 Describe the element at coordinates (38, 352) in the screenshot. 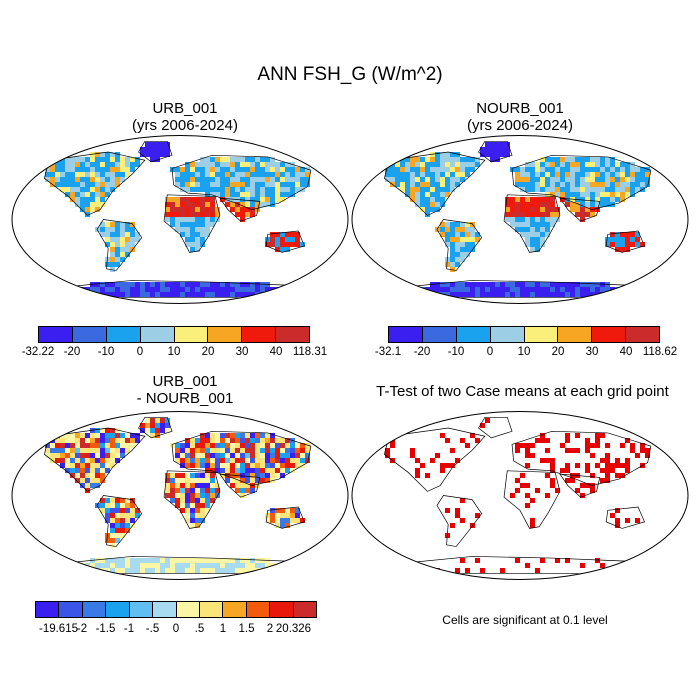

I see `colorbar-tick-label: -32.22` at that location.